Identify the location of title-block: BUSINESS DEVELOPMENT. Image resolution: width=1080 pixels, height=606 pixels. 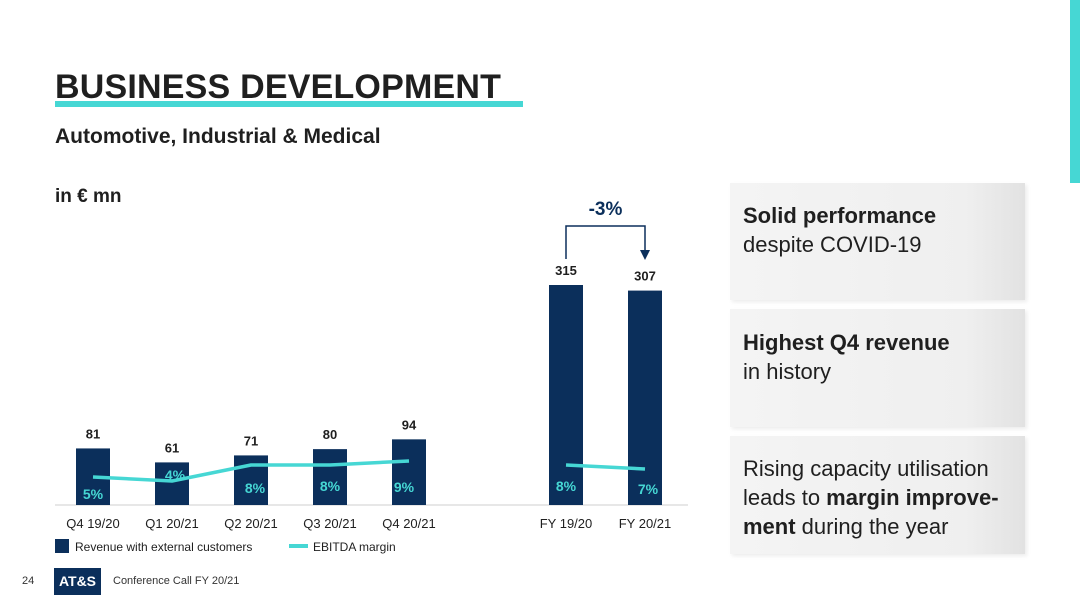
(278, 87).